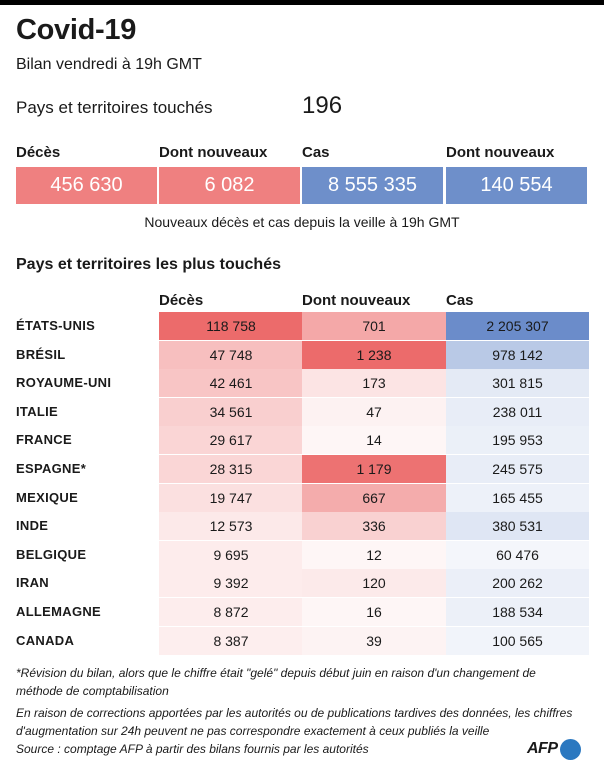 Image resolution: width=604 pixels, height=768 pixels. What do you see at coordinates (517, 526) in the screenshot?
I see `cases-cell: 380 531` at bounding box center [517, 526].